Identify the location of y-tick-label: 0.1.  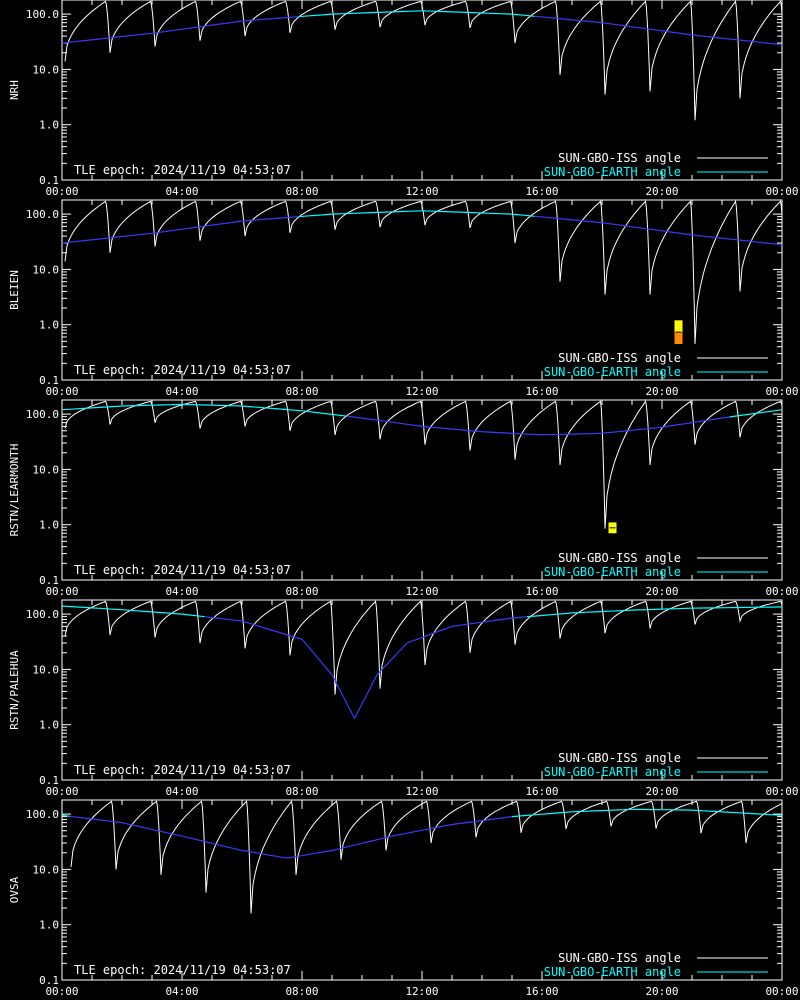
(49, 580).